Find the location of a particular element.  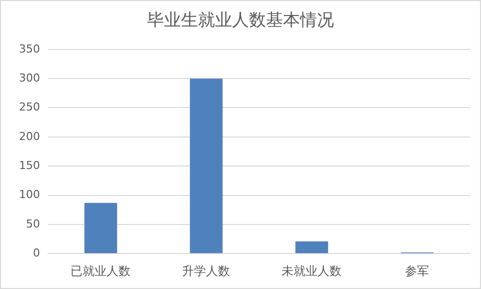

y-tick-label: 150 is located at coordinates (29, 165).